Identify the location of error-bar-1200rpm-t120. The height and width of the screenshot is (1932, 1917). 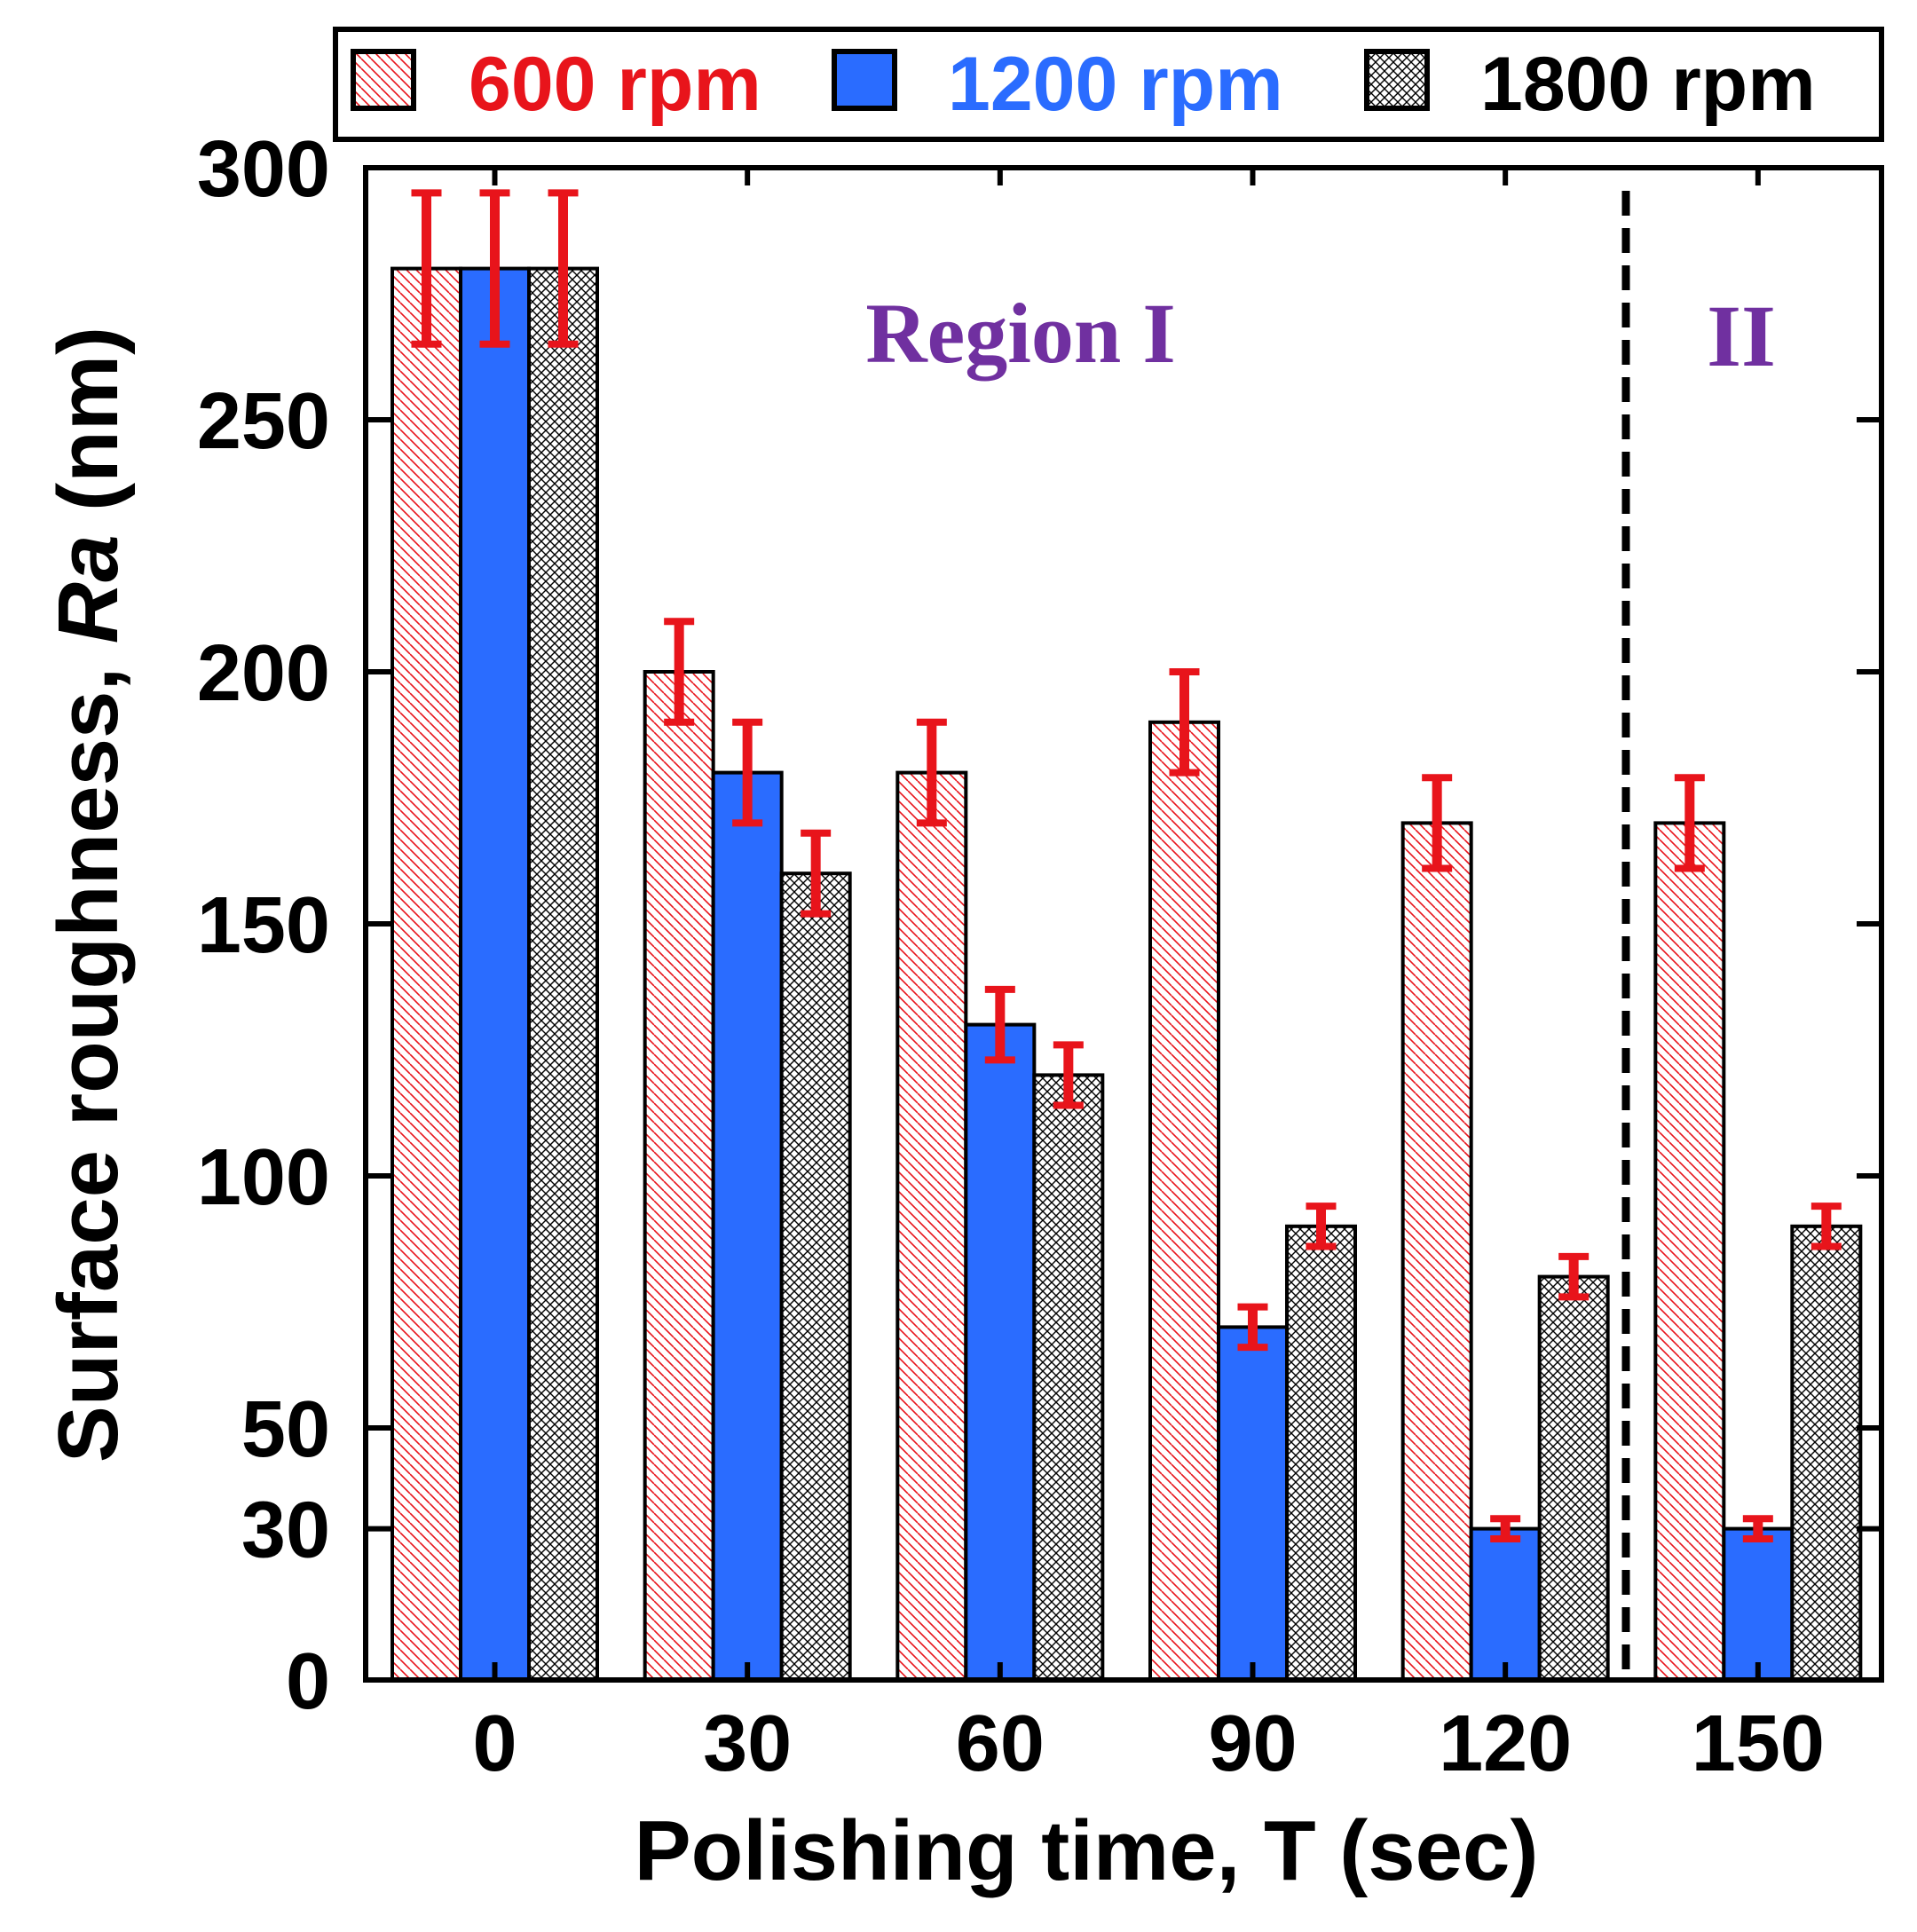
(1505, 1528).